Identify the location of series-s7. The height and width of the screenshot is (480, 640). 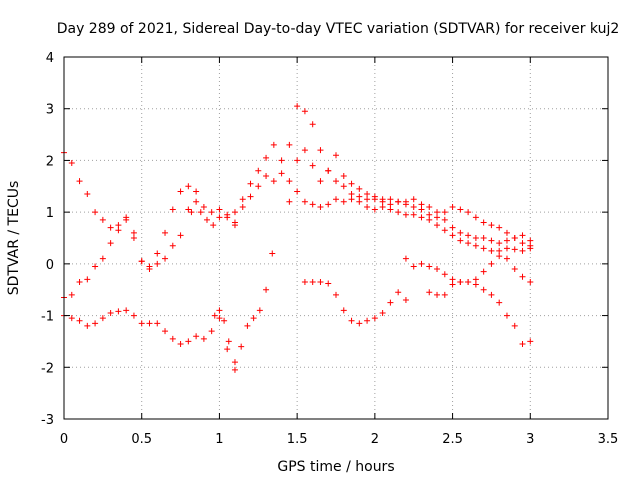
(243, 308).